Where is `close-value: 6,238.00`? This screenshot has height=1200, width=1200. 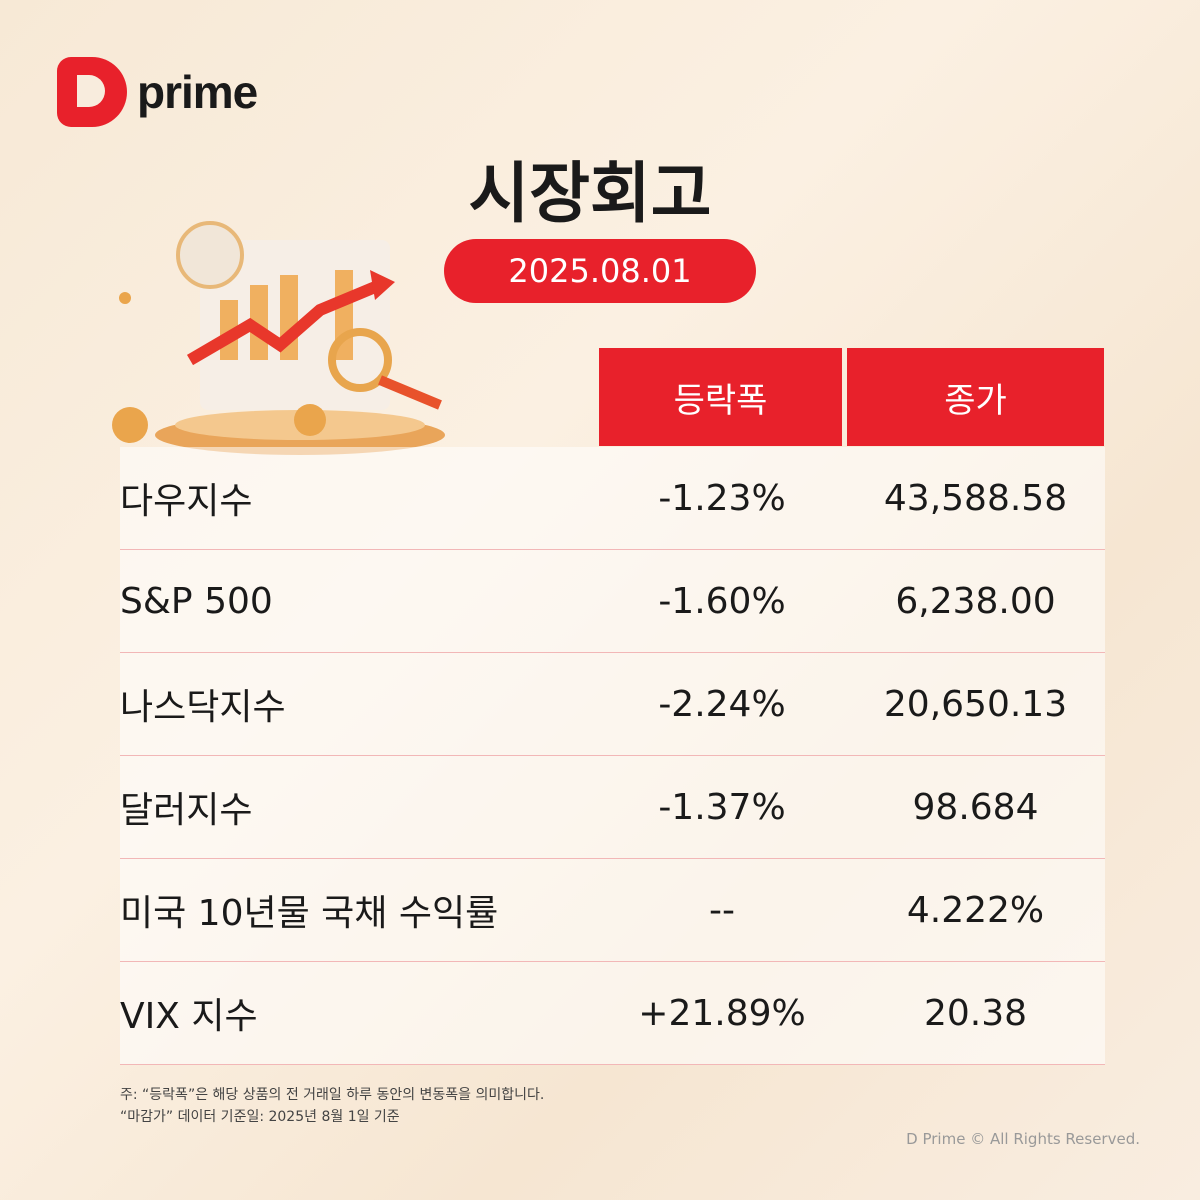 close-value: 6,238.00 is located at coordinates (975, 601).